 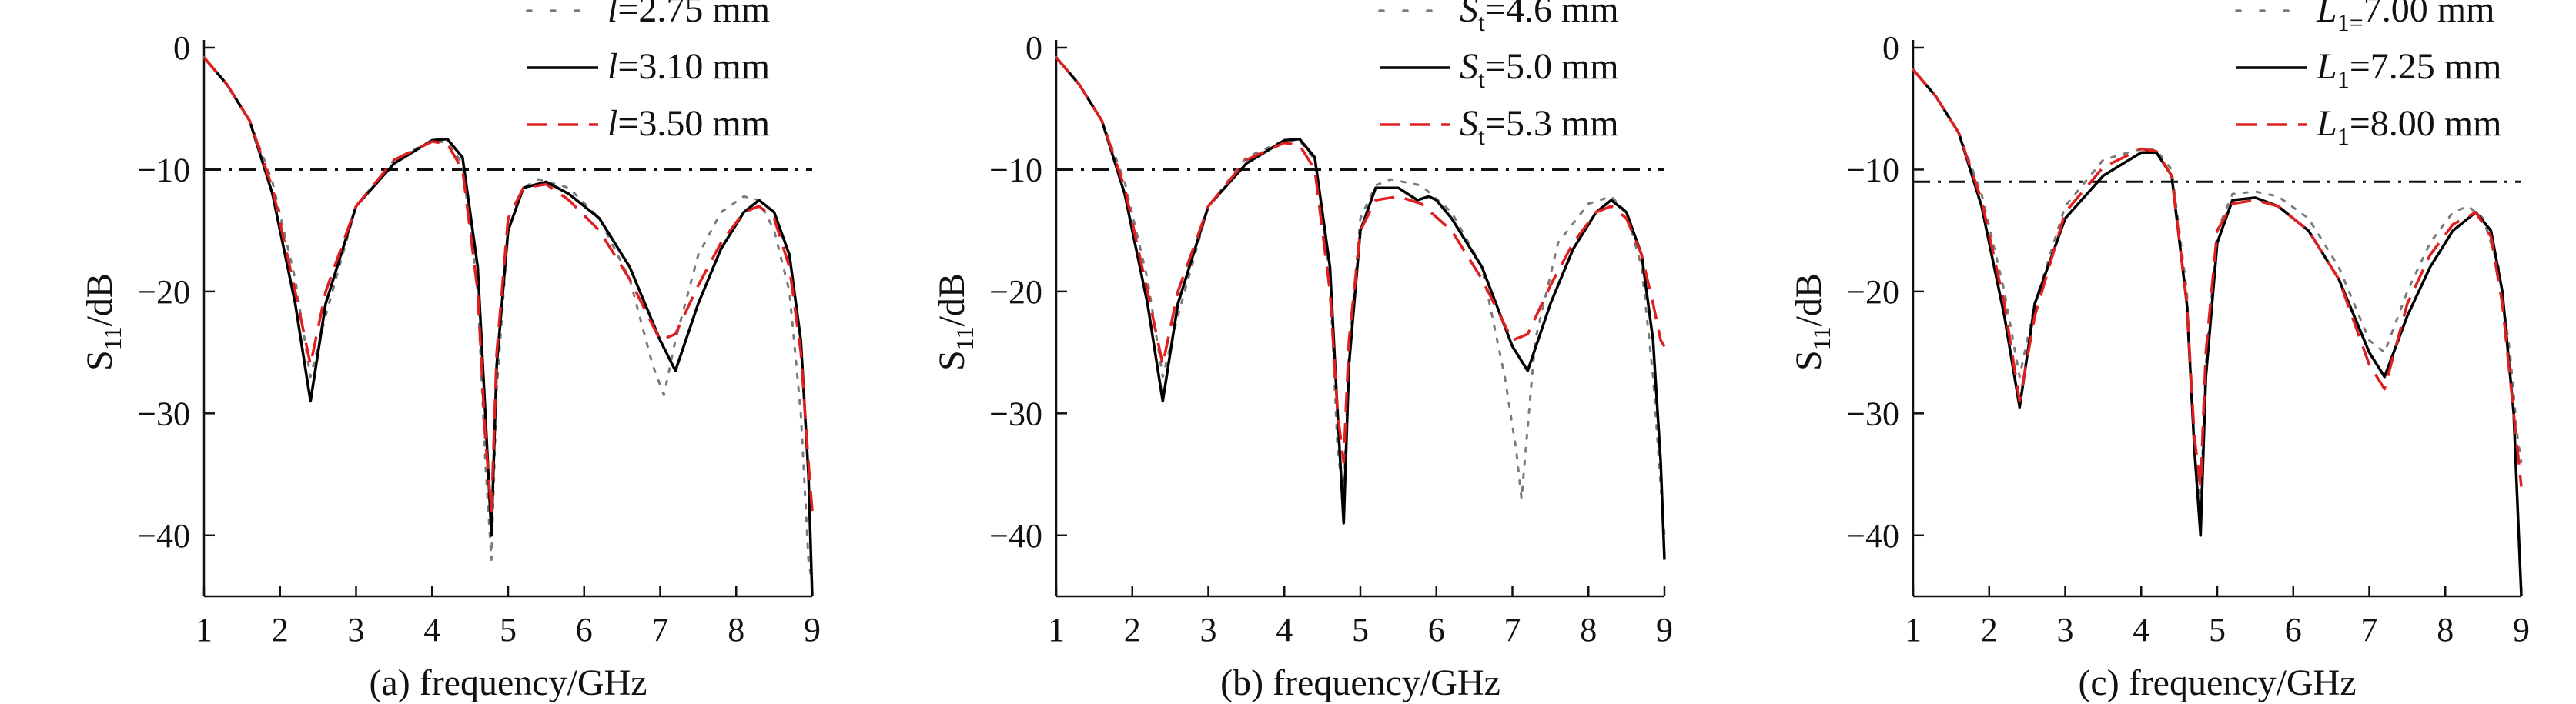 What do you see at coordinates (1540, 18) in the screenshot?
I see `legend-label: St=4.6 mm` at bounding box center [1540, 18].